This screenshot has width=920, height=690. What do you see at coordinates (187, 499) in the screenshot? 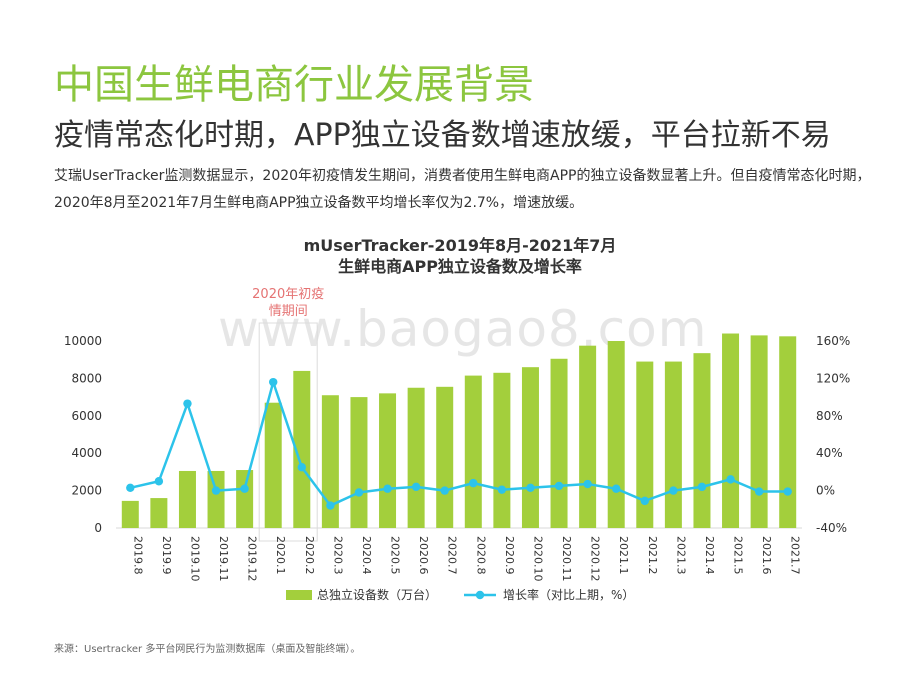
I see `bar-2019.10` at bounding box center [187, 499].